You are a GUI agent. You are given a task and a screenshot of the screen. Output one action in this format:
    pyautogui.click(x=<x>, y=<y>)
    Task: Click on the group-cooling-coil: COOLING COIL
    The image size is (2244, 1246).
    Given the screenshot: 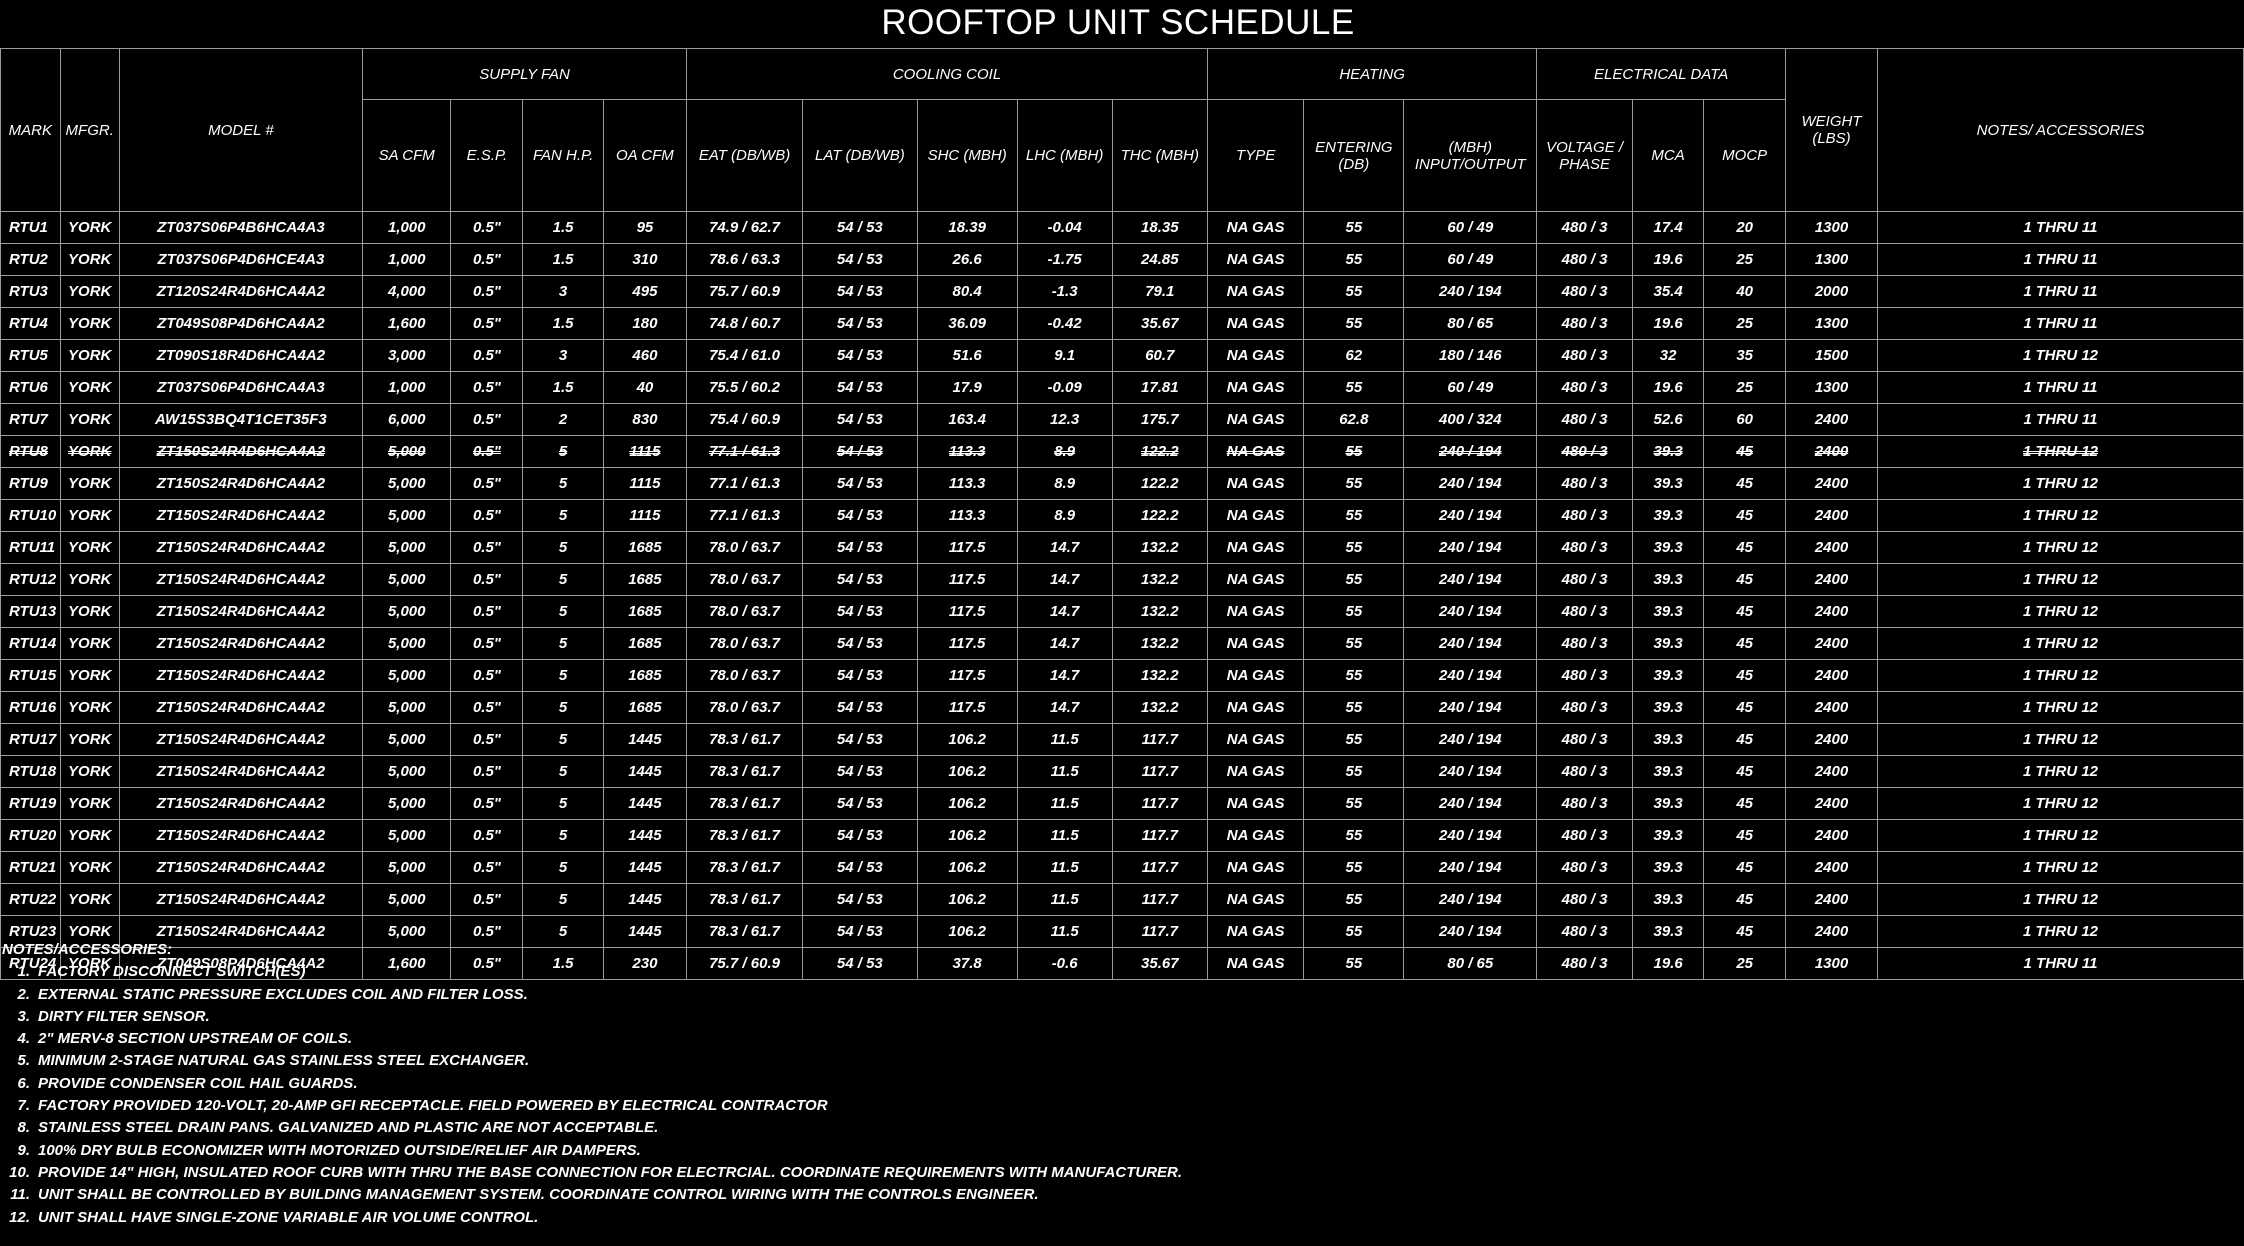 What is the action you would take?
    pyautogui.click(x=947, y=74)
    